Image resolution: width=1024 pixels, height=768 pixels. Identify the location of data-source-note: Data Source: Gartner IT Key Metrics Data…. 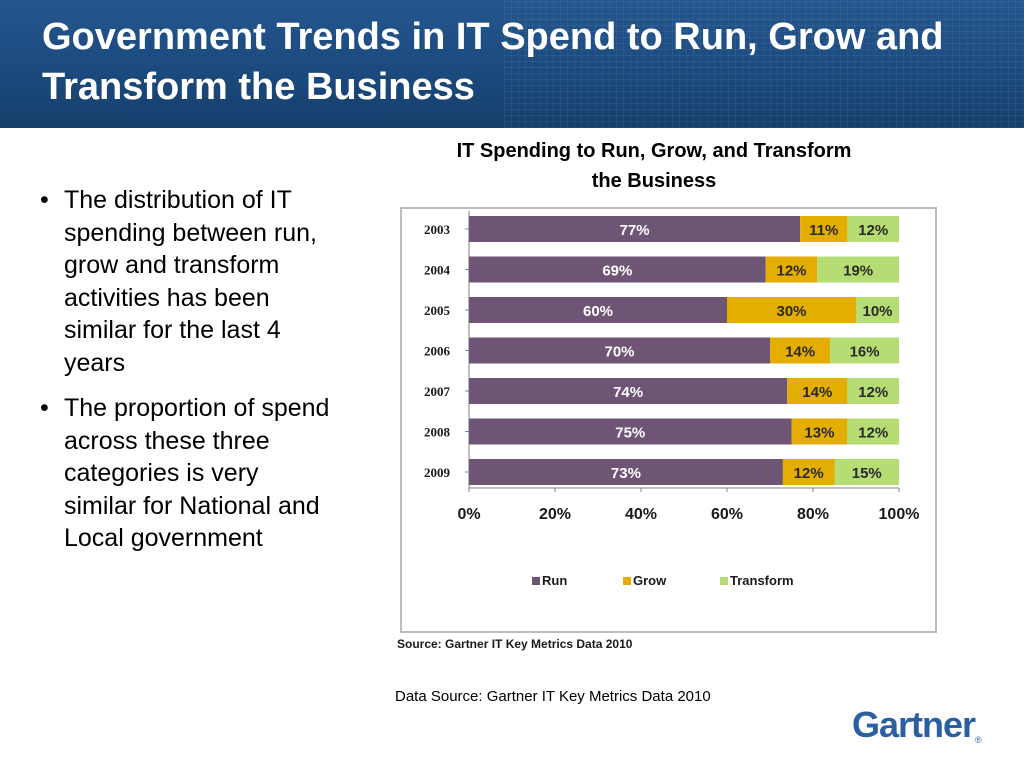
(553, 696).